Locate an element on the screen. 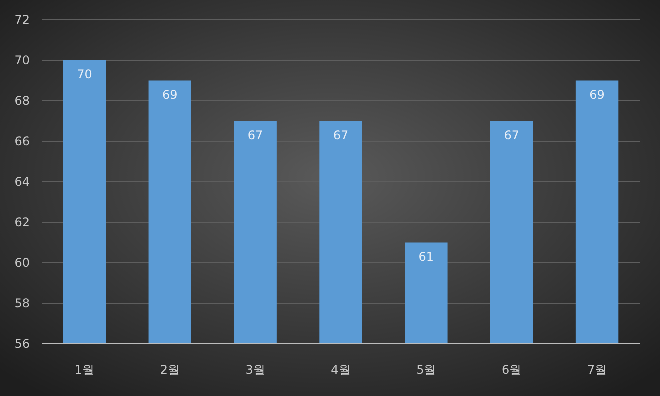  y-tick-label: 66 is located at coordinates (22, 141).